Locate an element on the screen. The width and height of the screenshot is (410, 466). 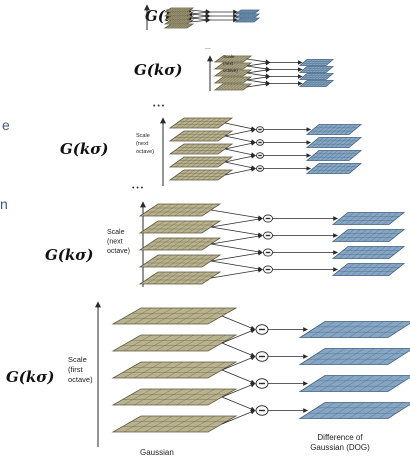
formula-label-2: G(kσ) is located at coordinates (158, 70).